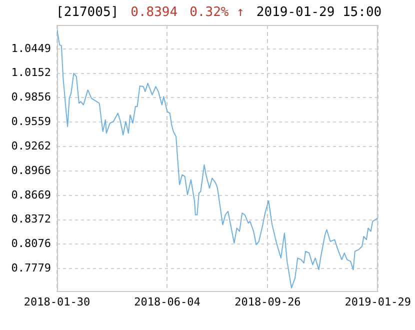 The image size is (415, 330). Describe the element at coordinates (31, 170) in the screenshot. I see `y-tick-label: 0.8966` at that location.